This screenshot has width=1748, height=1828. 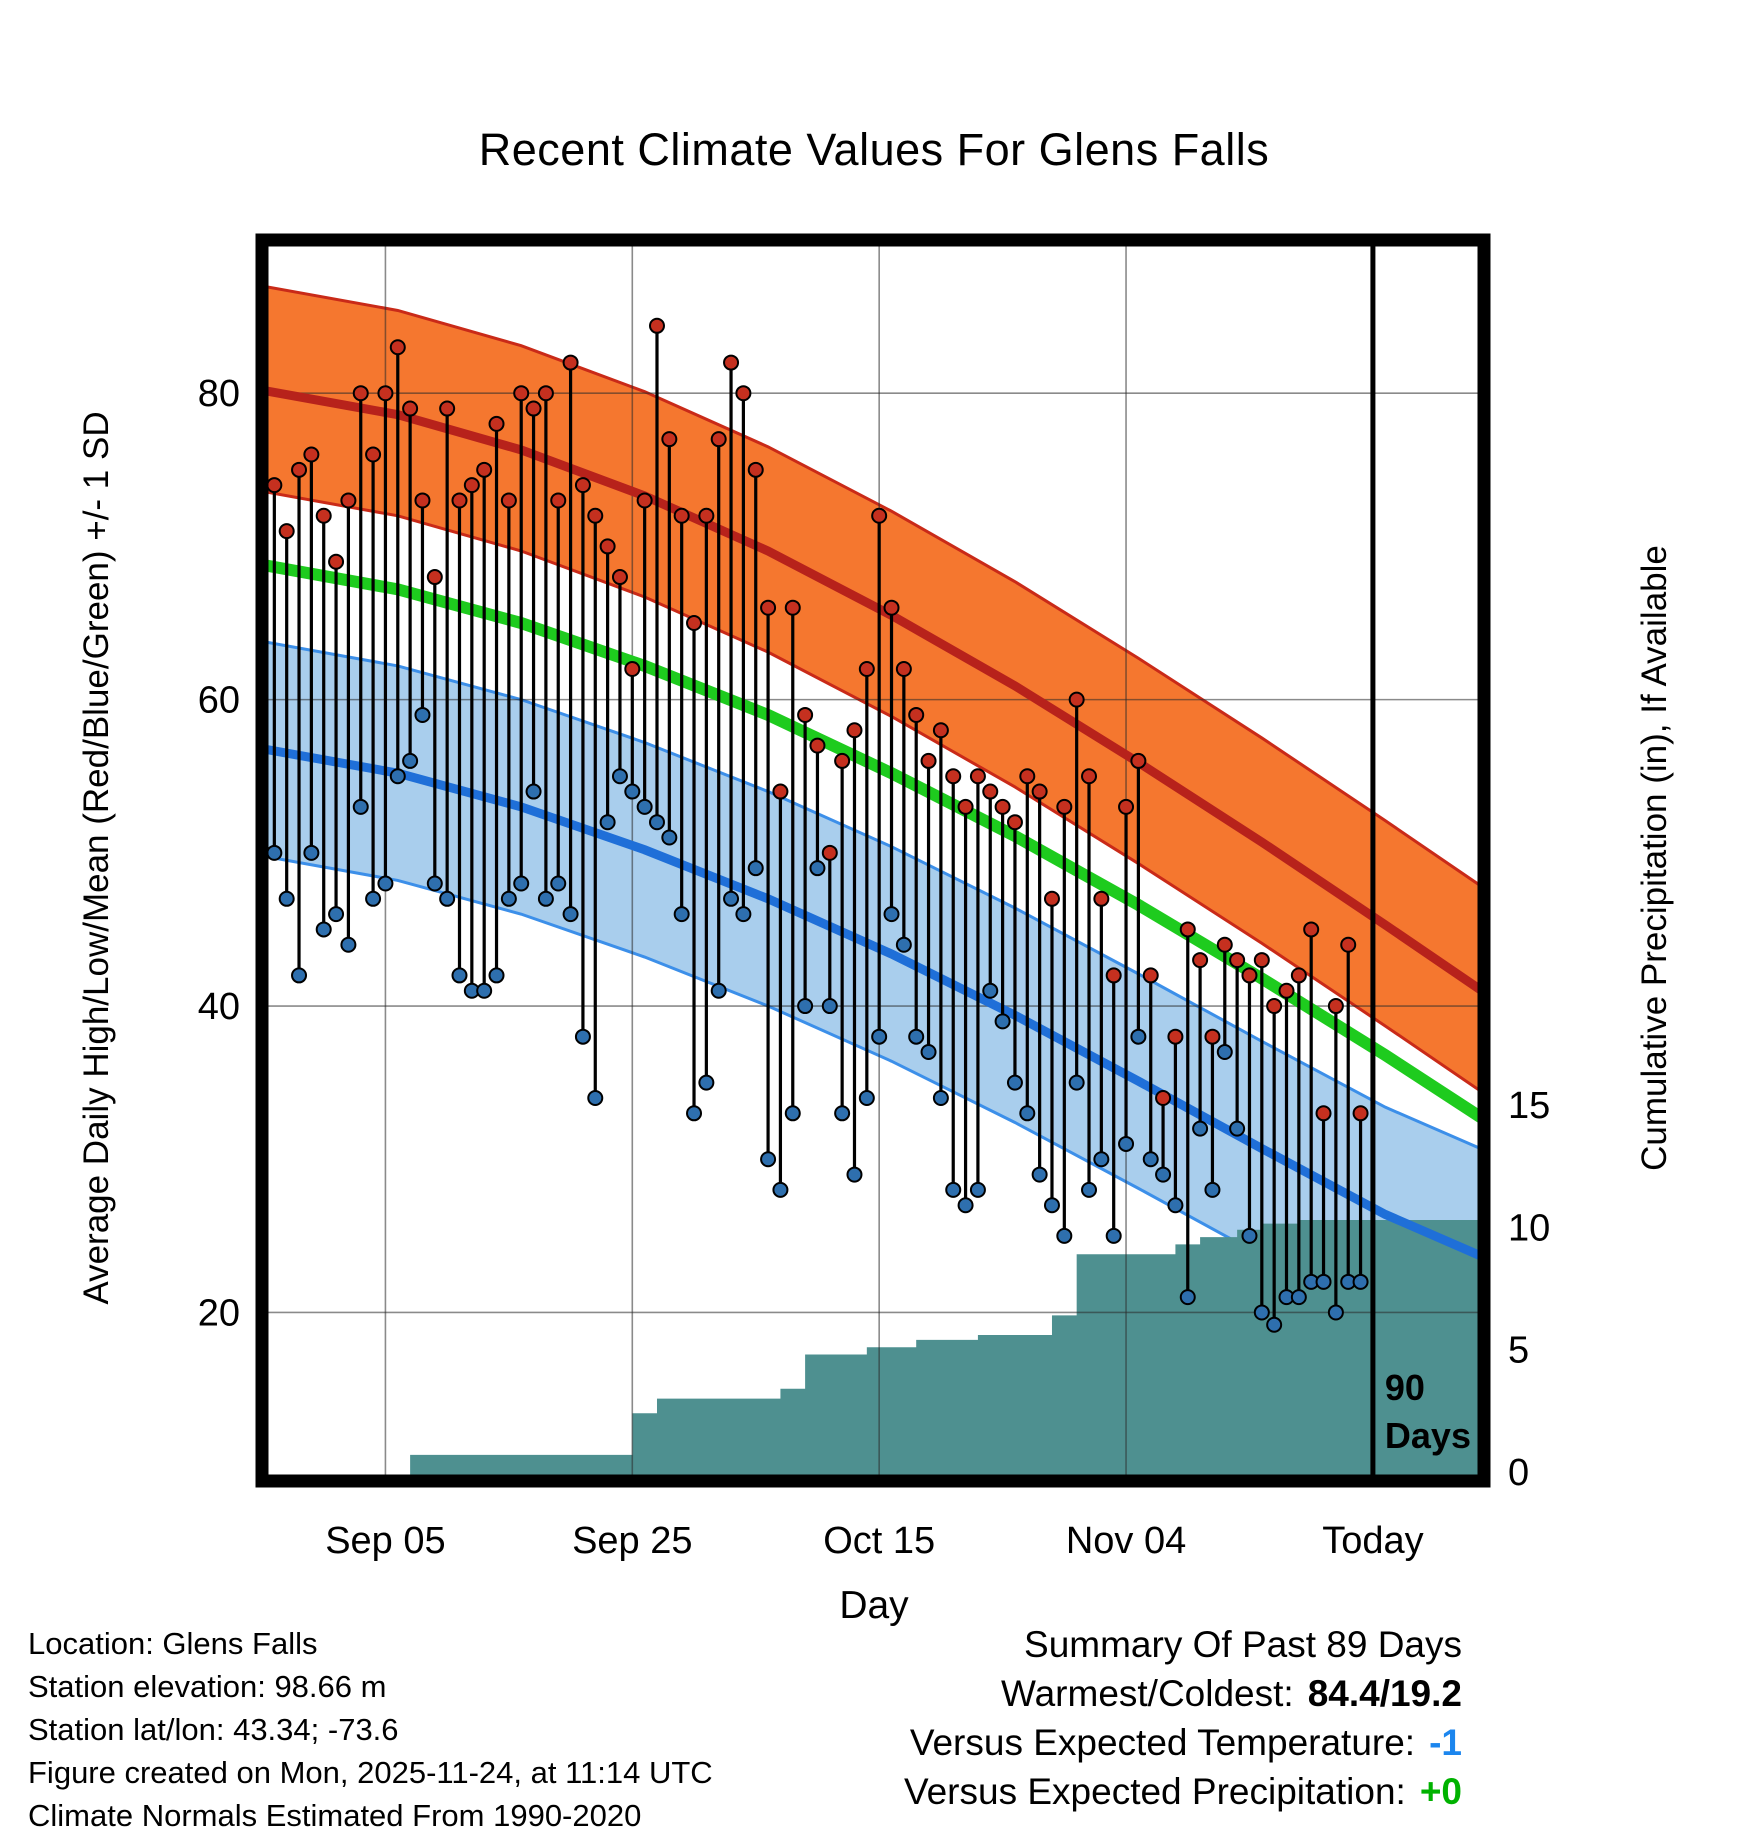 I want to click on y-left-tick-label: 80, so click(x=219, y=394).